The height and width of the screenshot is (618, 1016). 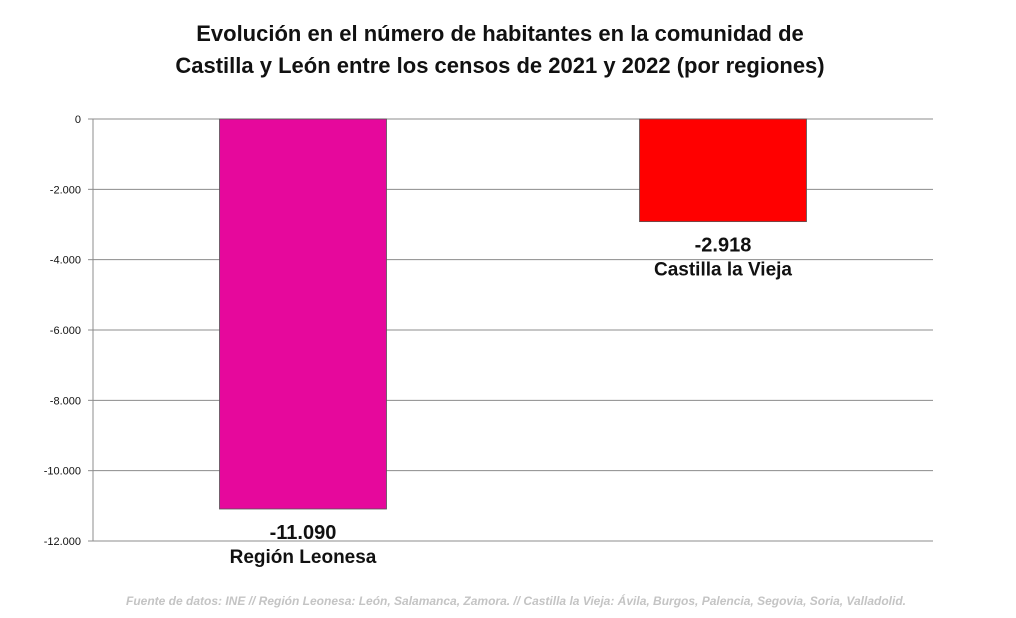 What do you see at coordinates (65, 190) in the screenshot?
I see `y-tick-label: -2.000` at bounding box center [65, 190].